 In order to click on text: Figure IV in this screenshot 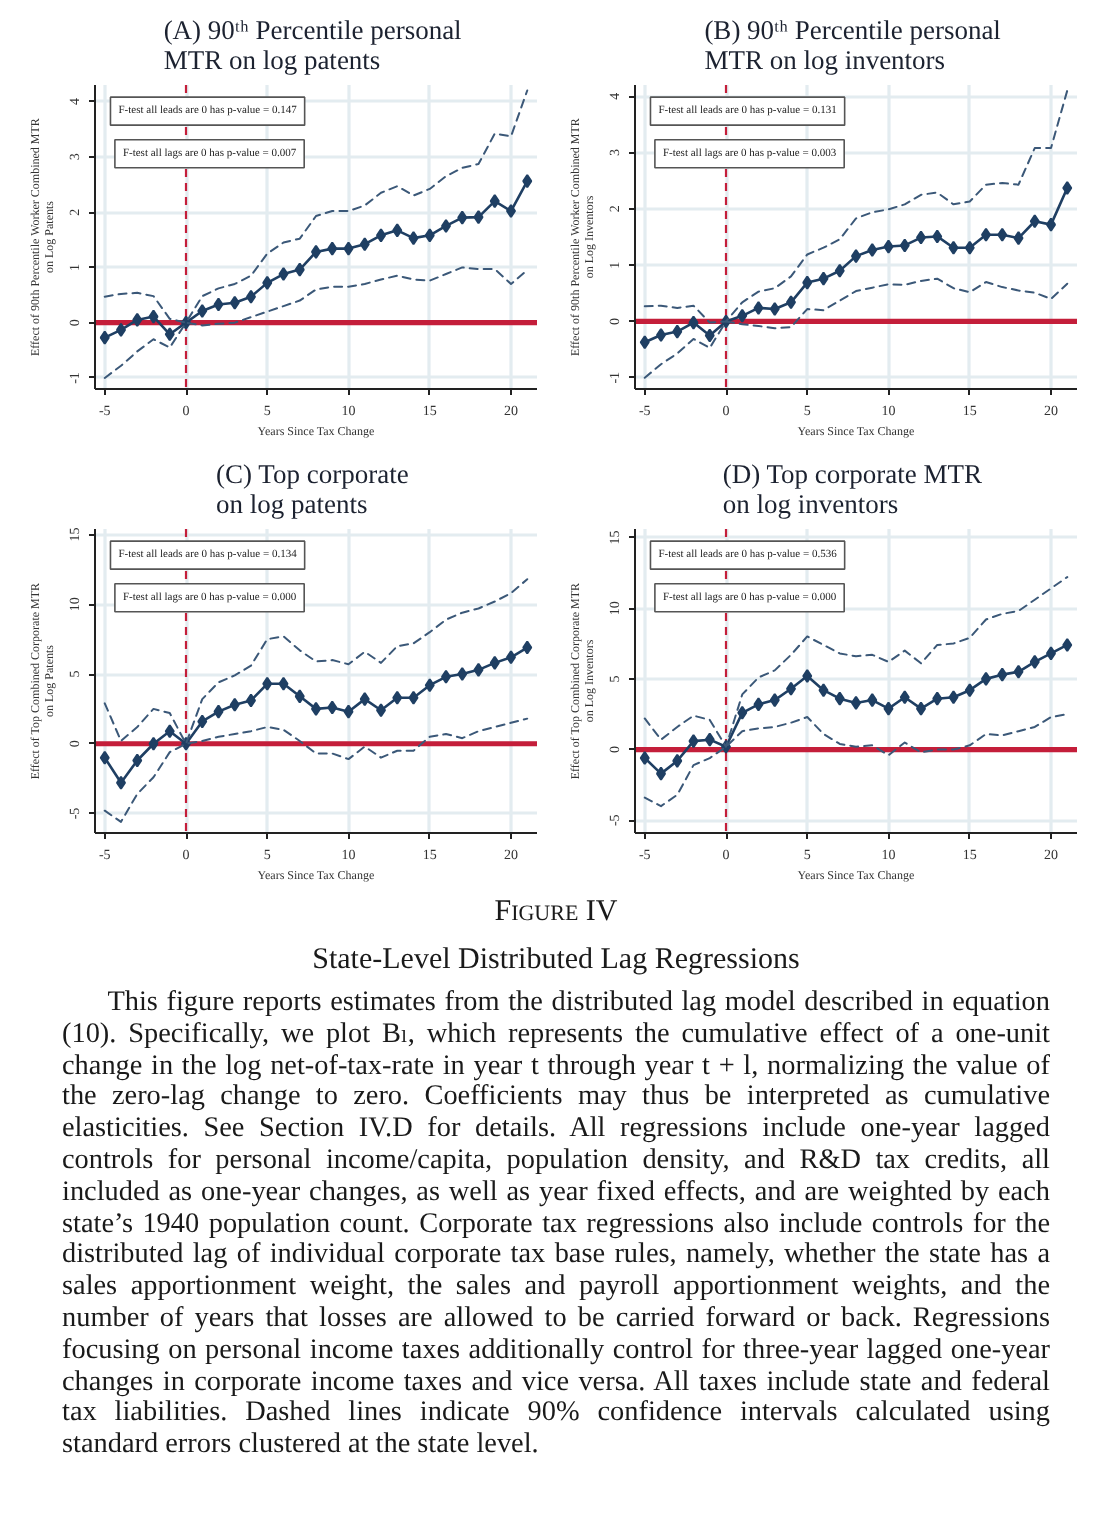, I will do `click(556, 913)`.